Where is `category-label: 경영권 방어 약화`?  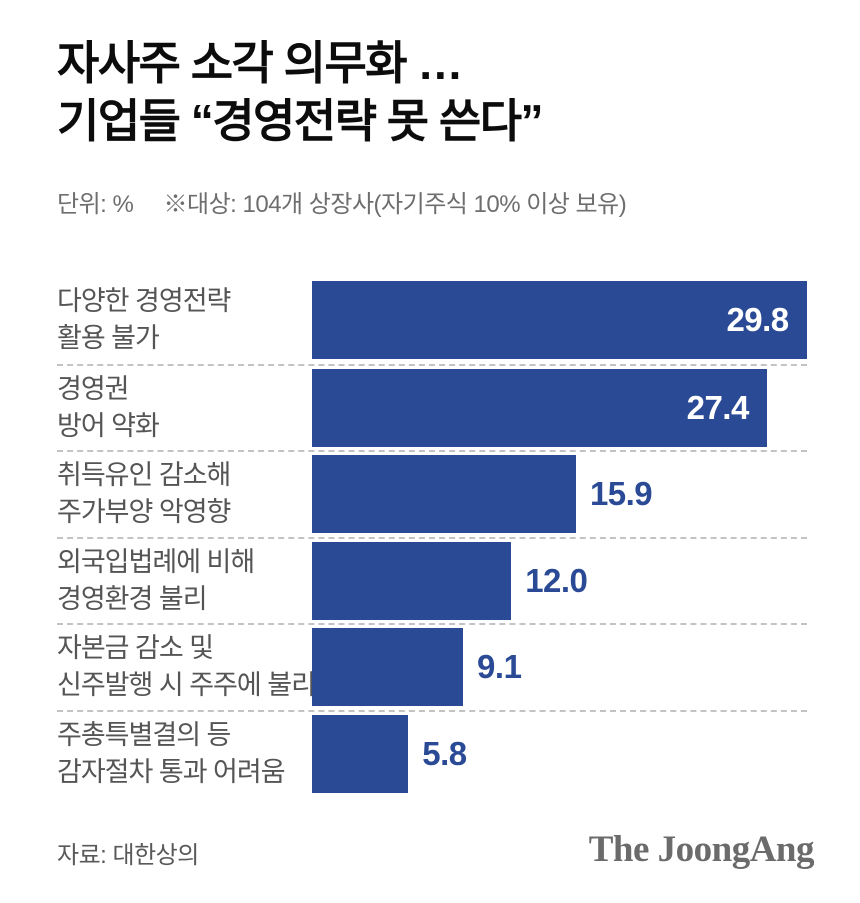
category-label: 경영권 방어 약화 is located at coordinates (184, 408).